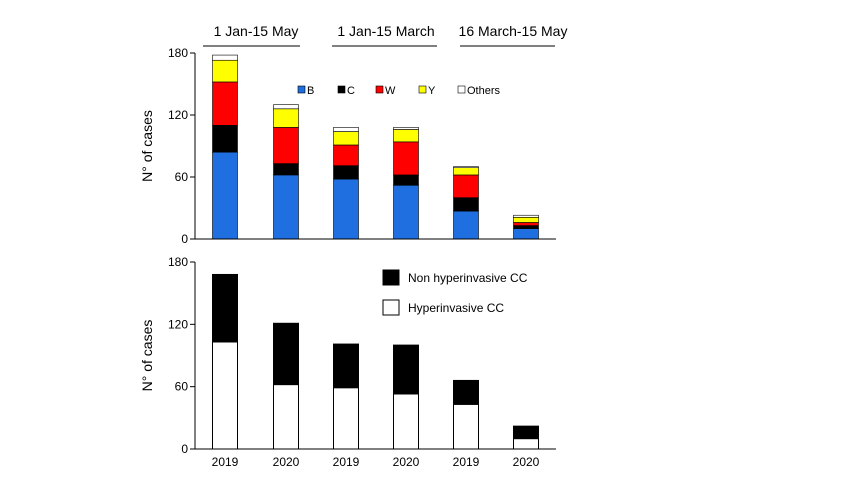 The image size is (850, 483). I want to click on legend-top: B C W Y Others, so click(399, 91).